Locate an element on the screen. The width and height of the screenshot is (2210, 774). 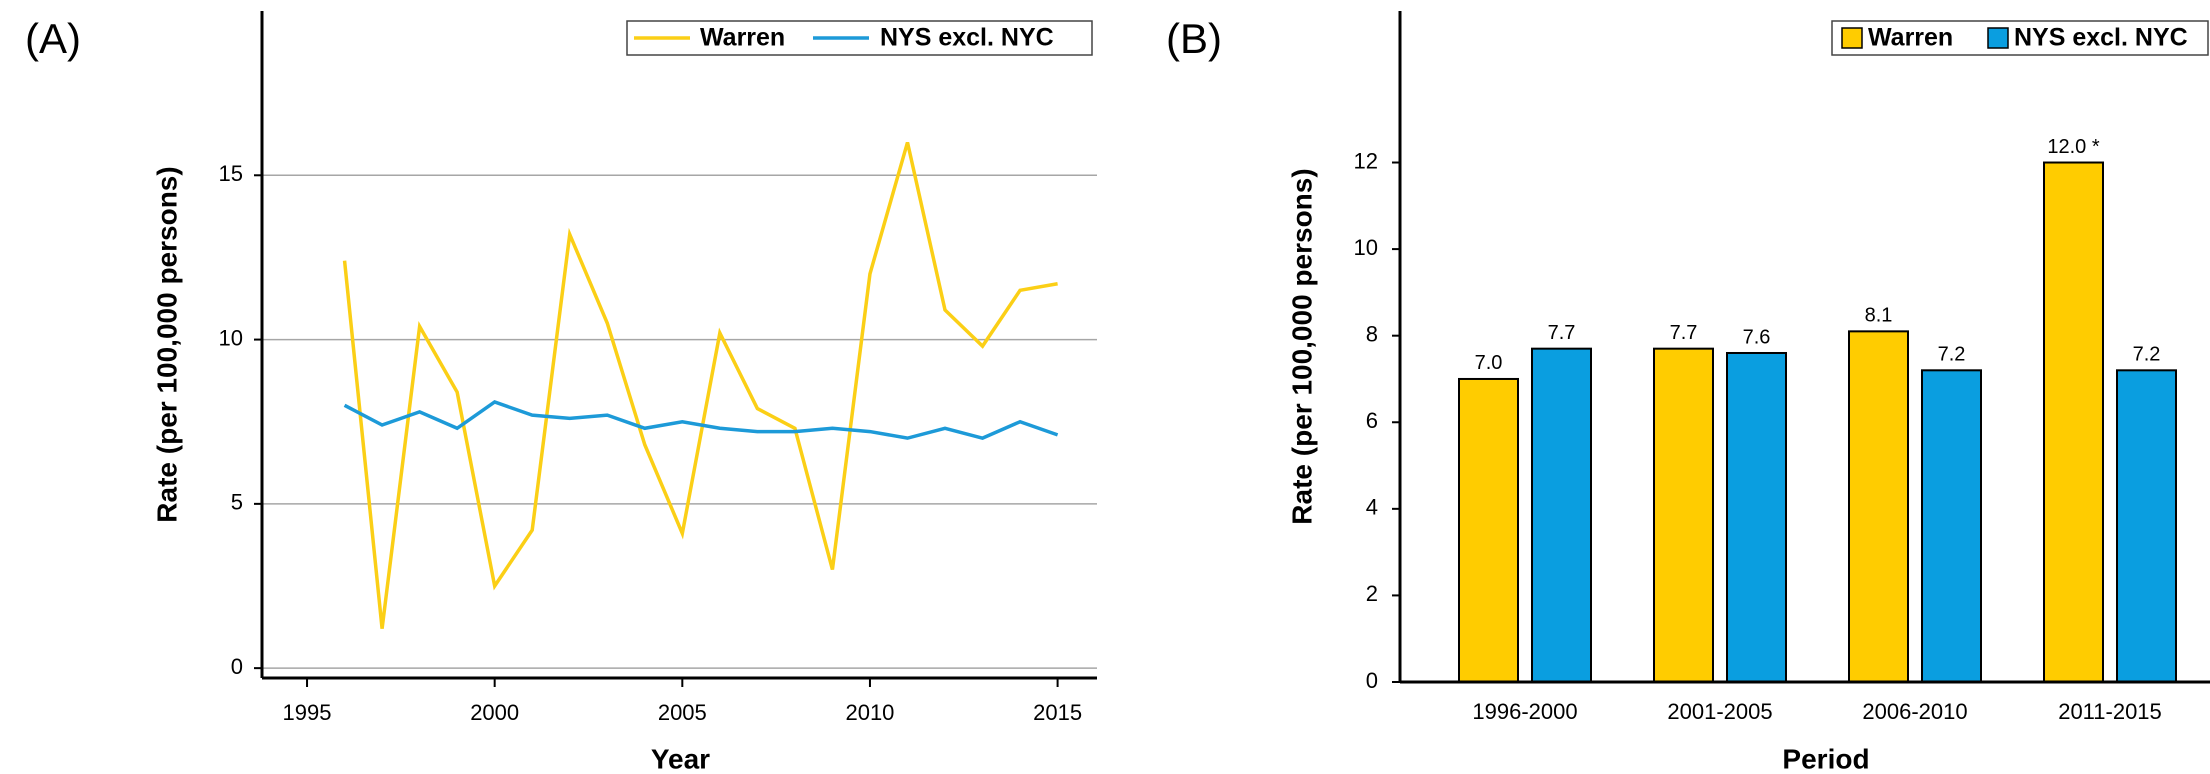
x-tick-label: 1996-2000 is located at coordinates (1524, 711).